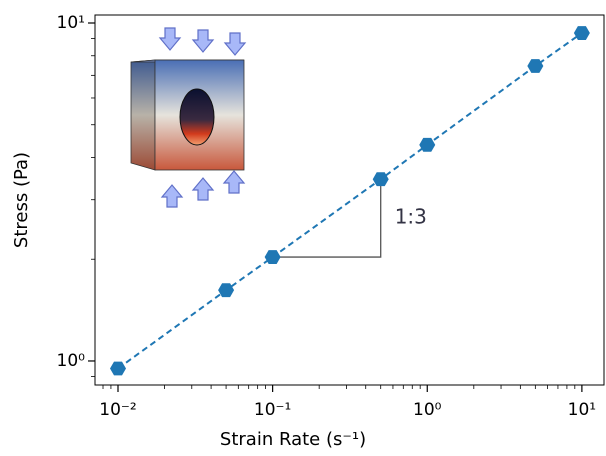  Describe the element at coordinates (582, 410) in the screenshot. I see `x-tick-label: 10¹` at that location.